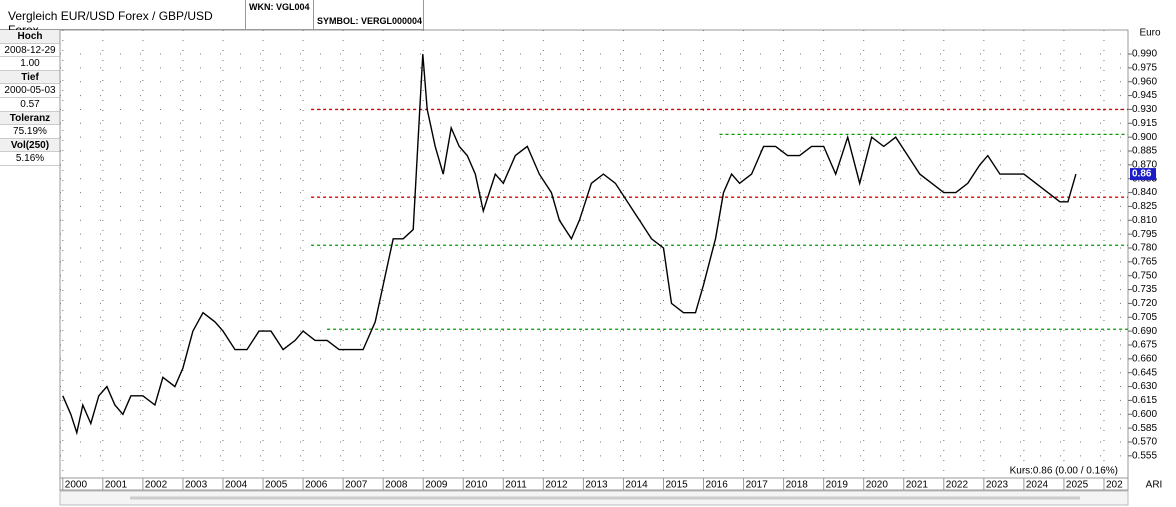 The width and height of the screenshot is (1176, 507). Describe the element at coordinates (1150, 33) in the screenshot. I see `unit: Euro` at that location.